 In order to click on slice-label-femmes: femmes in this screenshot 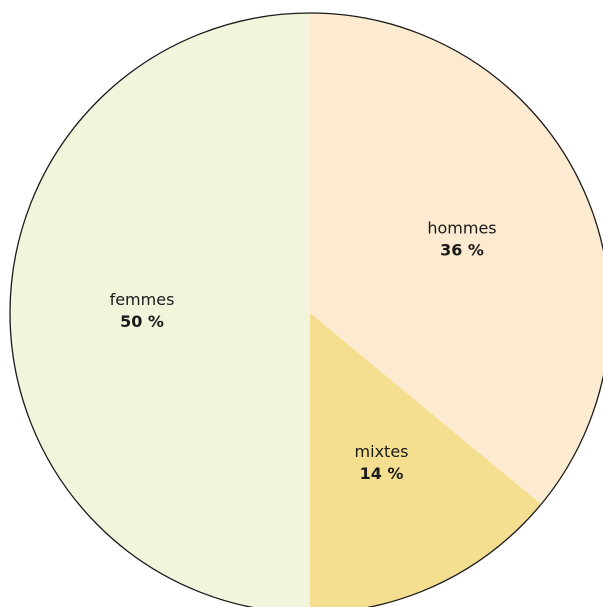, I will do `click(142, 299)`.